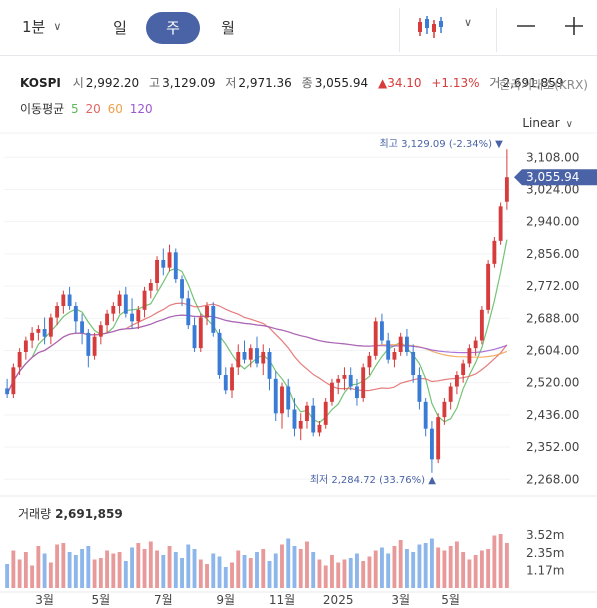 The image size is (597, 608). What do you see at coordinates (526, 26) in the screenshot?
I see `zoom-out-button` at bounding box center [526, 26].